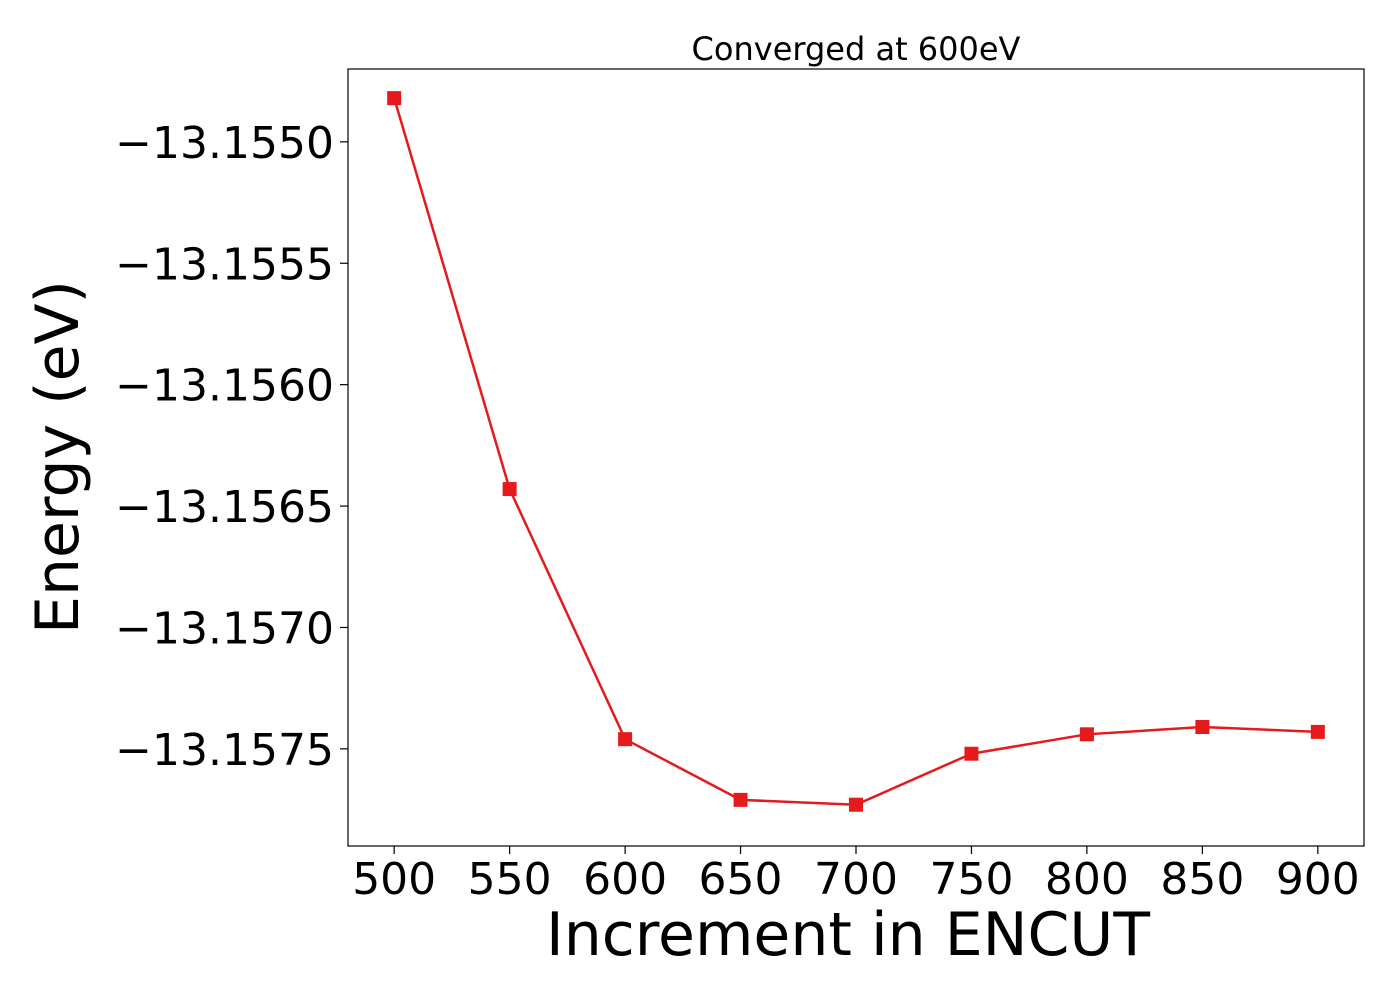 The image size is (1400, 1000). Describe the element at coordinates (224, 628) in the screenshot. I see `y-tick-label: −13.1570` at that location.